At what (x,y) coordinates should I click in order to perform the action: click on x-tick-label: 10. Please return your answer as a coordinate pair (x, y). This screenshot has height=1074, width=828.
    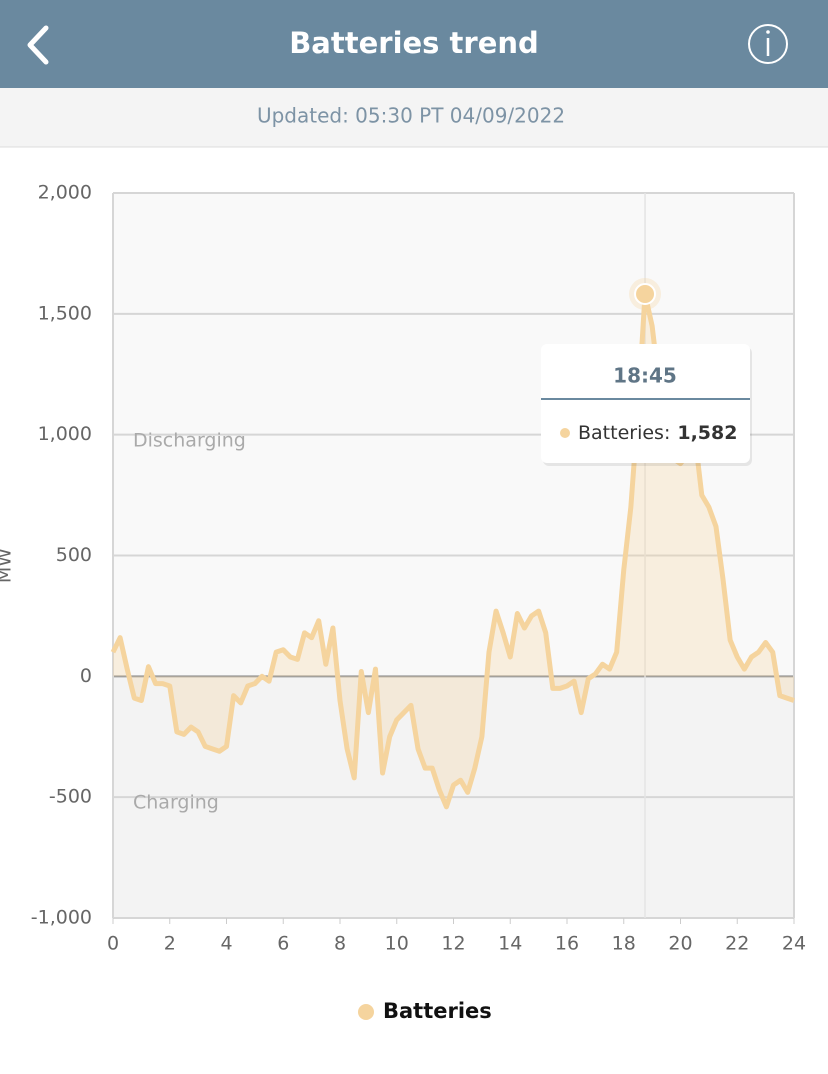
    Looking at the image, I should click on (397, 944).